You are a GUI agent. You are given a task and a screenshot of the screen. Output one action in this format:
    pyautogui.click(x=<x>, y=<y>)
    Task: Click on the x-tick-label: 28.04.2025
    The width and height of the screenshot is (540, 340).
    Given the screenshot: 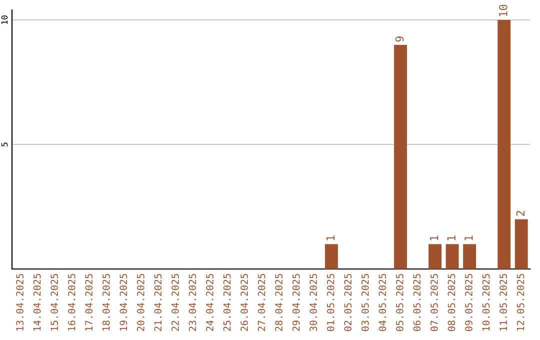 What is the action you would take?
    pyautogui.click(x=278, y=302)
    